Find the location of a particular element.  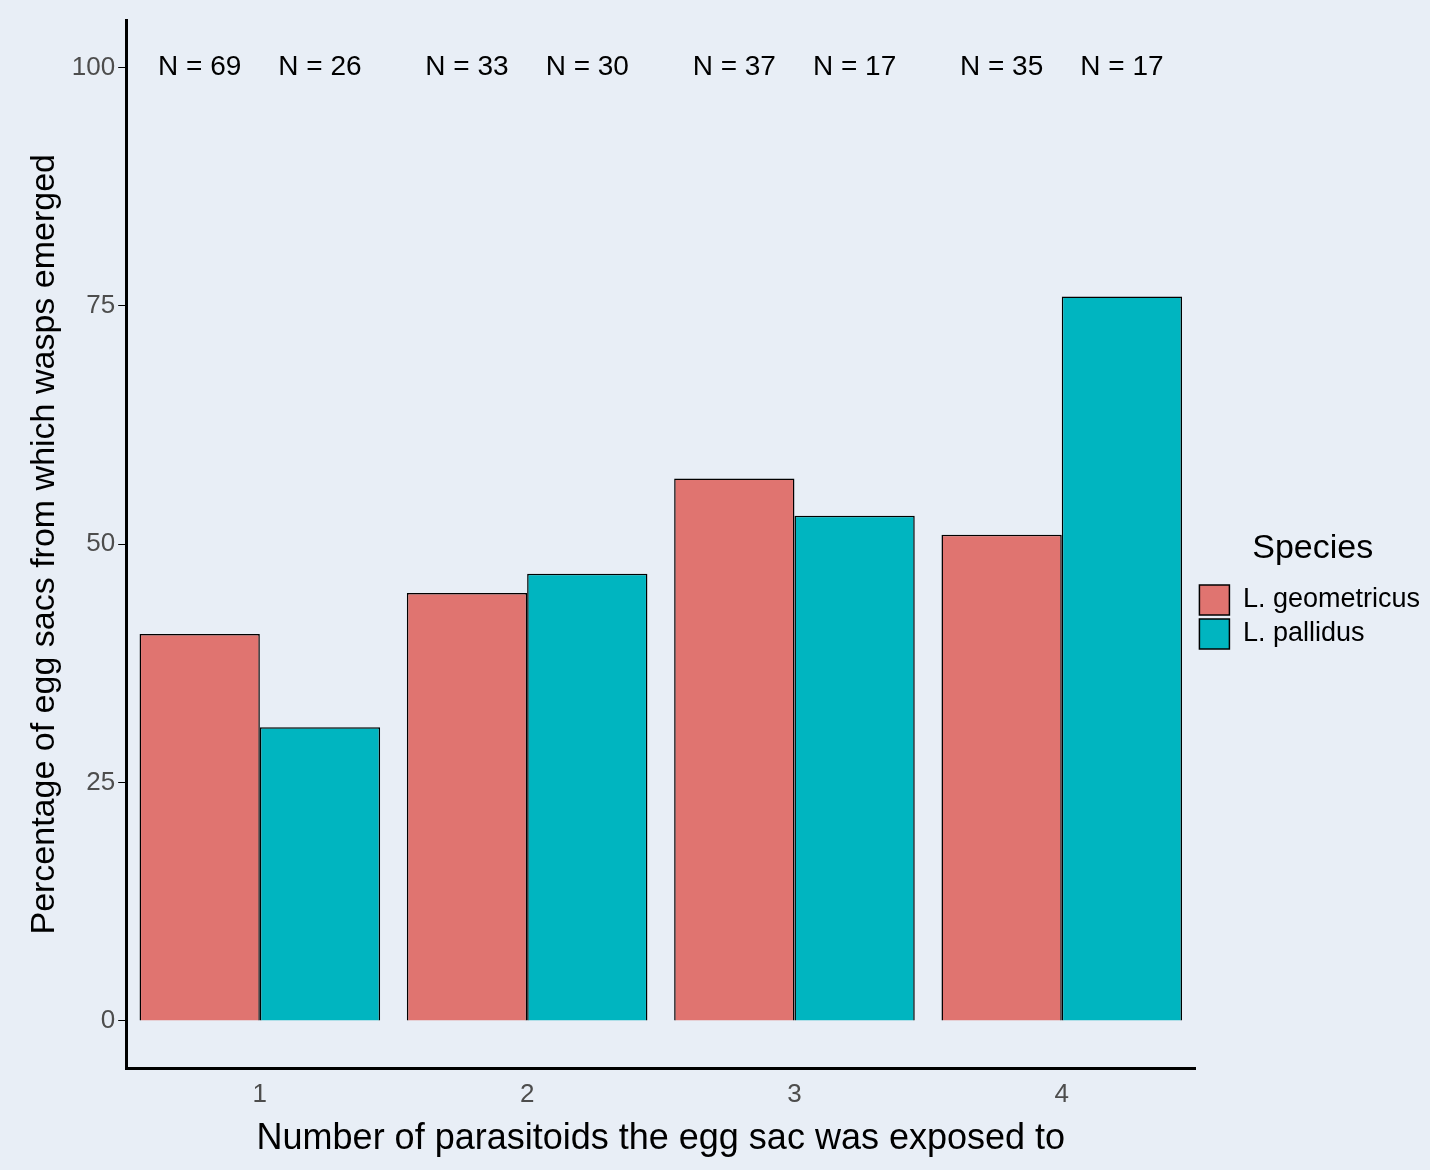

y-tick-label: 0 is located at coordinates (108, 1019).